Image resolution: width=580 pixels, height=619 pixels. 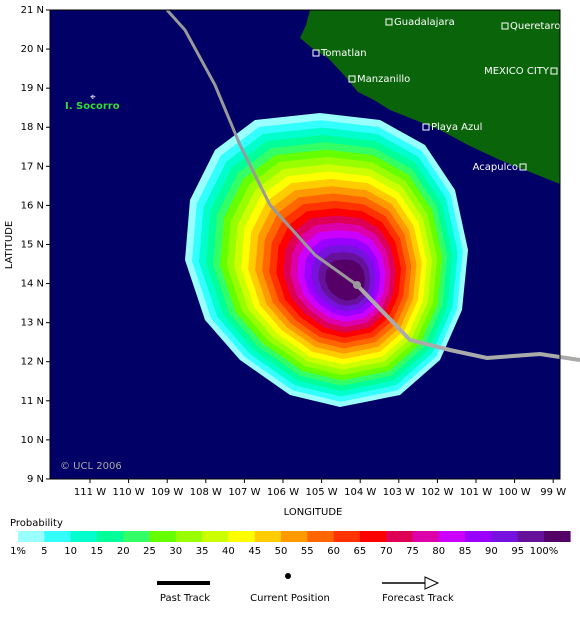 What do you see at coordinates (288, 576) in the screenshot?
I see `position-key` at bounding box center [288, 576].